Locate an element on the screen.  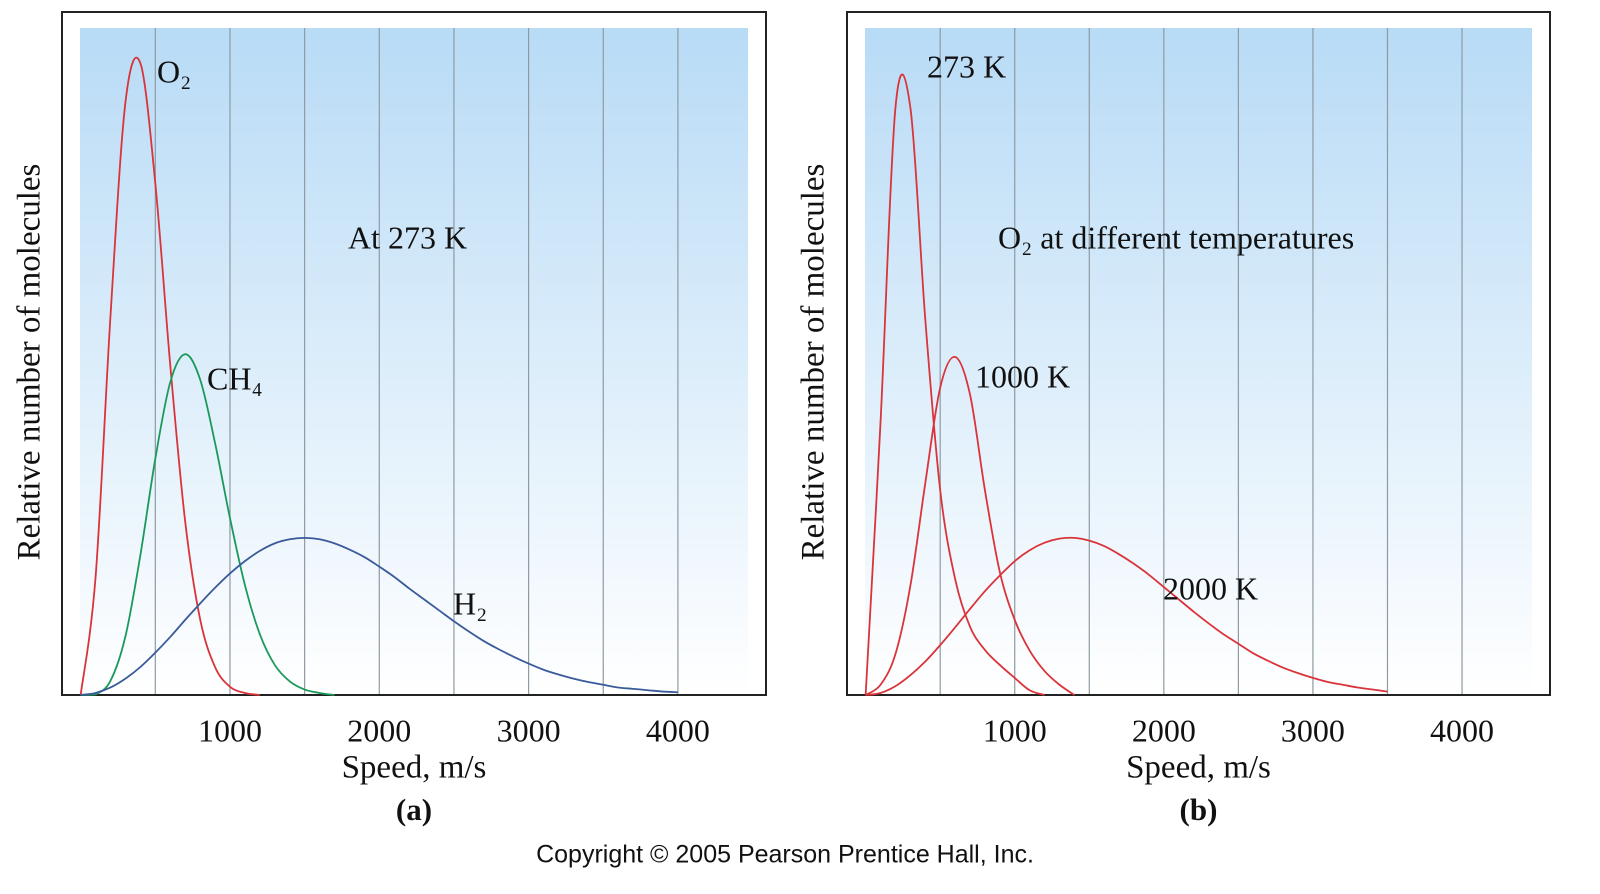
series-label: 2000 K is located at coordinates (1210, 588).